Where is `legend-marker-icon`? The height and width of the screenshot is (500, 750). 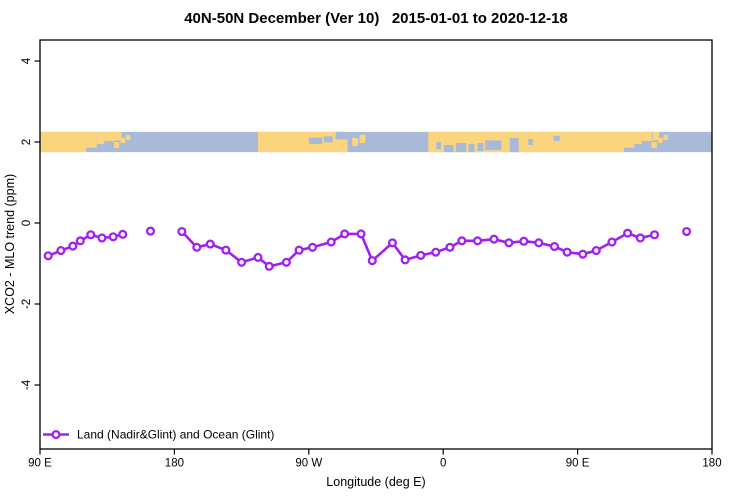 legend-marker-icon is located at coordinates (56, 434).